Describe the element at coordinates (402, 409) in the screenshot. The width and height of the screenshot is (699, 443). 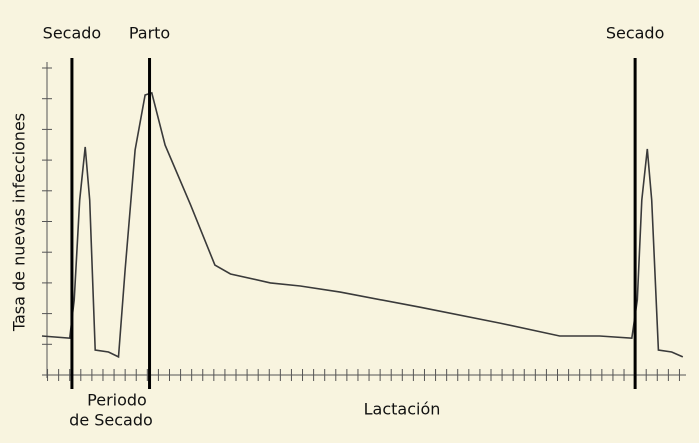
I see `x-axis-label: Lactación` at that location.